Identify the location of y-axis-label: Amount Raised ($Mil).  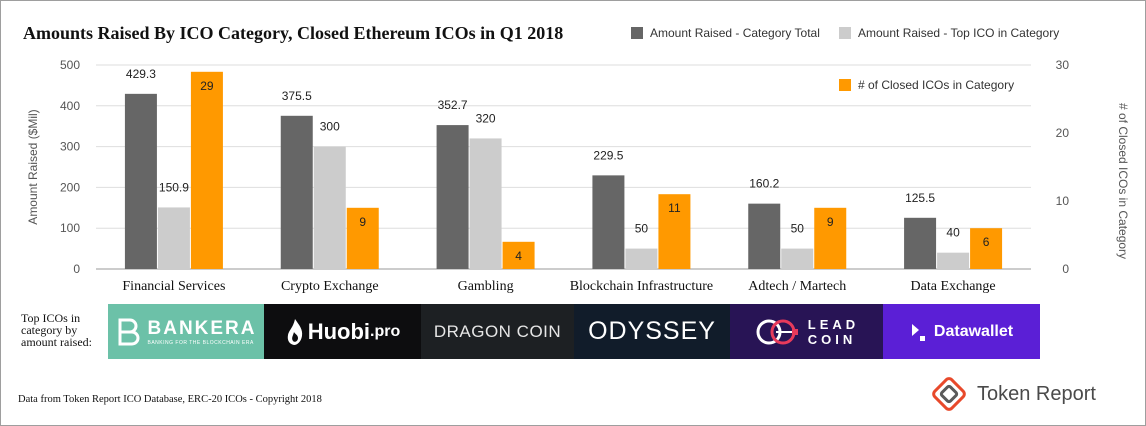
(33, 166).